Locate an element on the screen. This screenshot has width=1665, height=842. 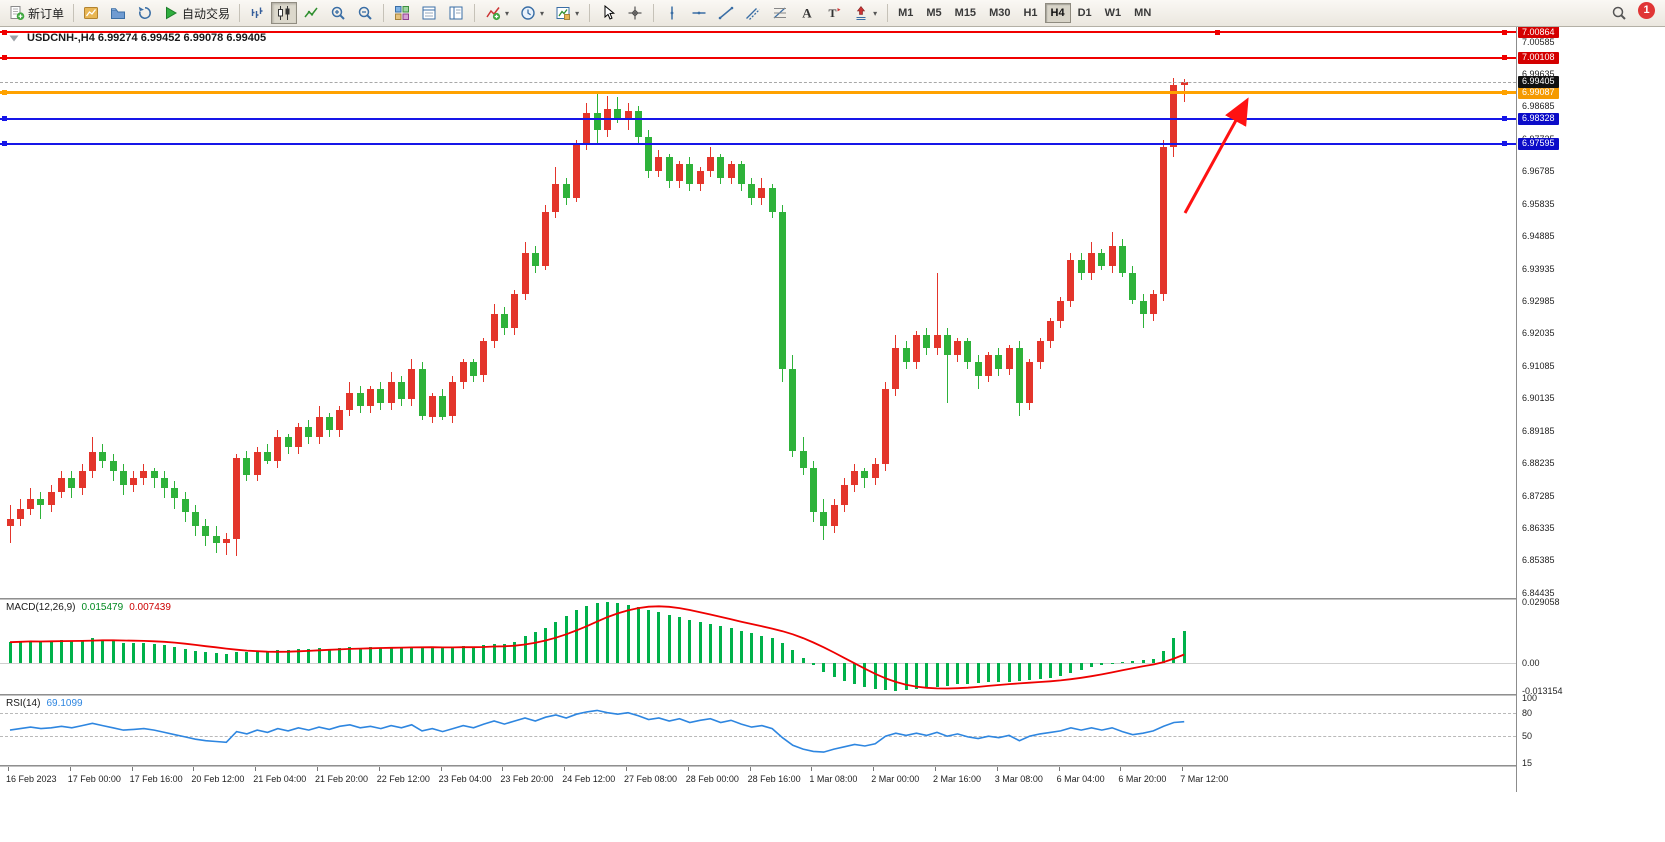
timeframe-m15-button: M15 is located at coordinates (965, 13).